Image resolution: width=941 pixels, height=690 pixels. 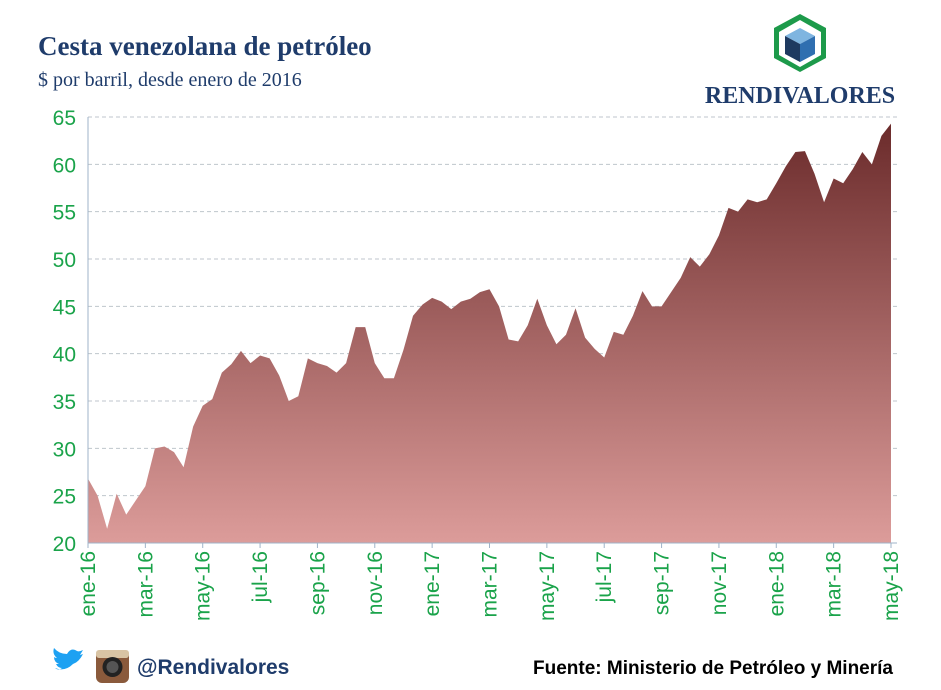 I want to click on y-tick-label: 50, so click(x=64, y=260).